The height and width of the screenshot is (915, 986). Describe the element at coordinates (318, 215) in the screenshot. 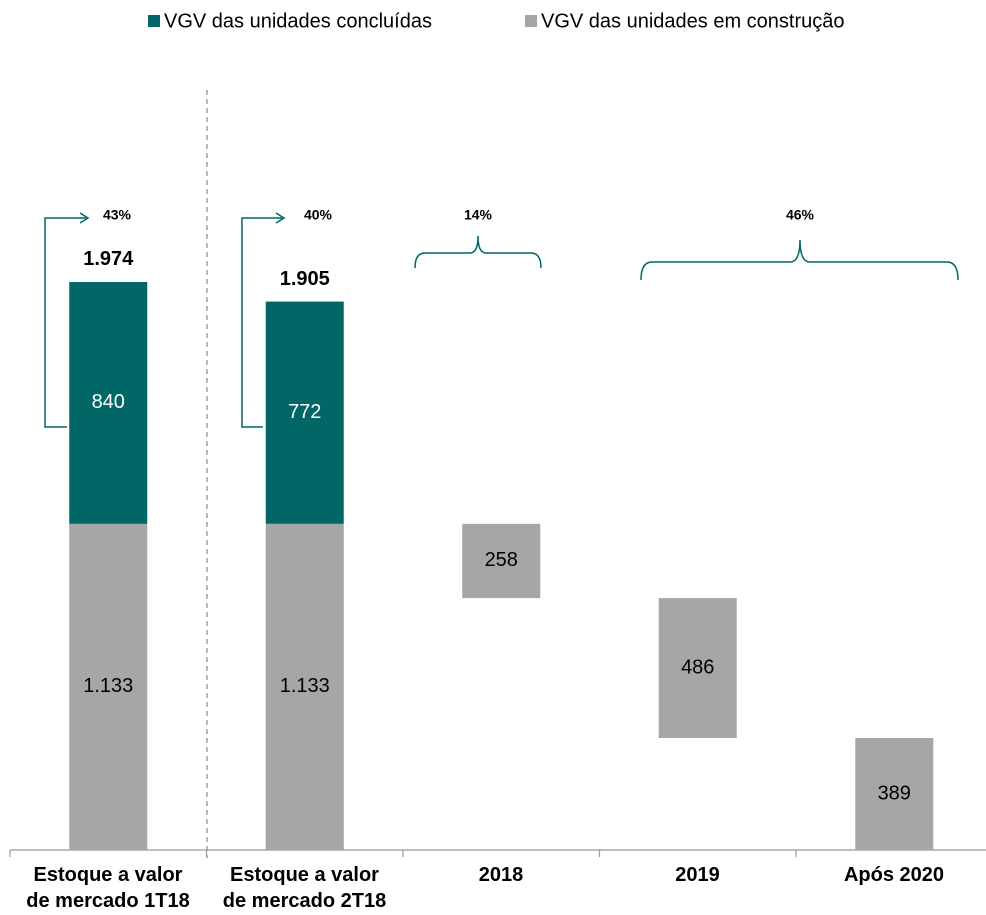

I see `annotation: 40%` at that location.